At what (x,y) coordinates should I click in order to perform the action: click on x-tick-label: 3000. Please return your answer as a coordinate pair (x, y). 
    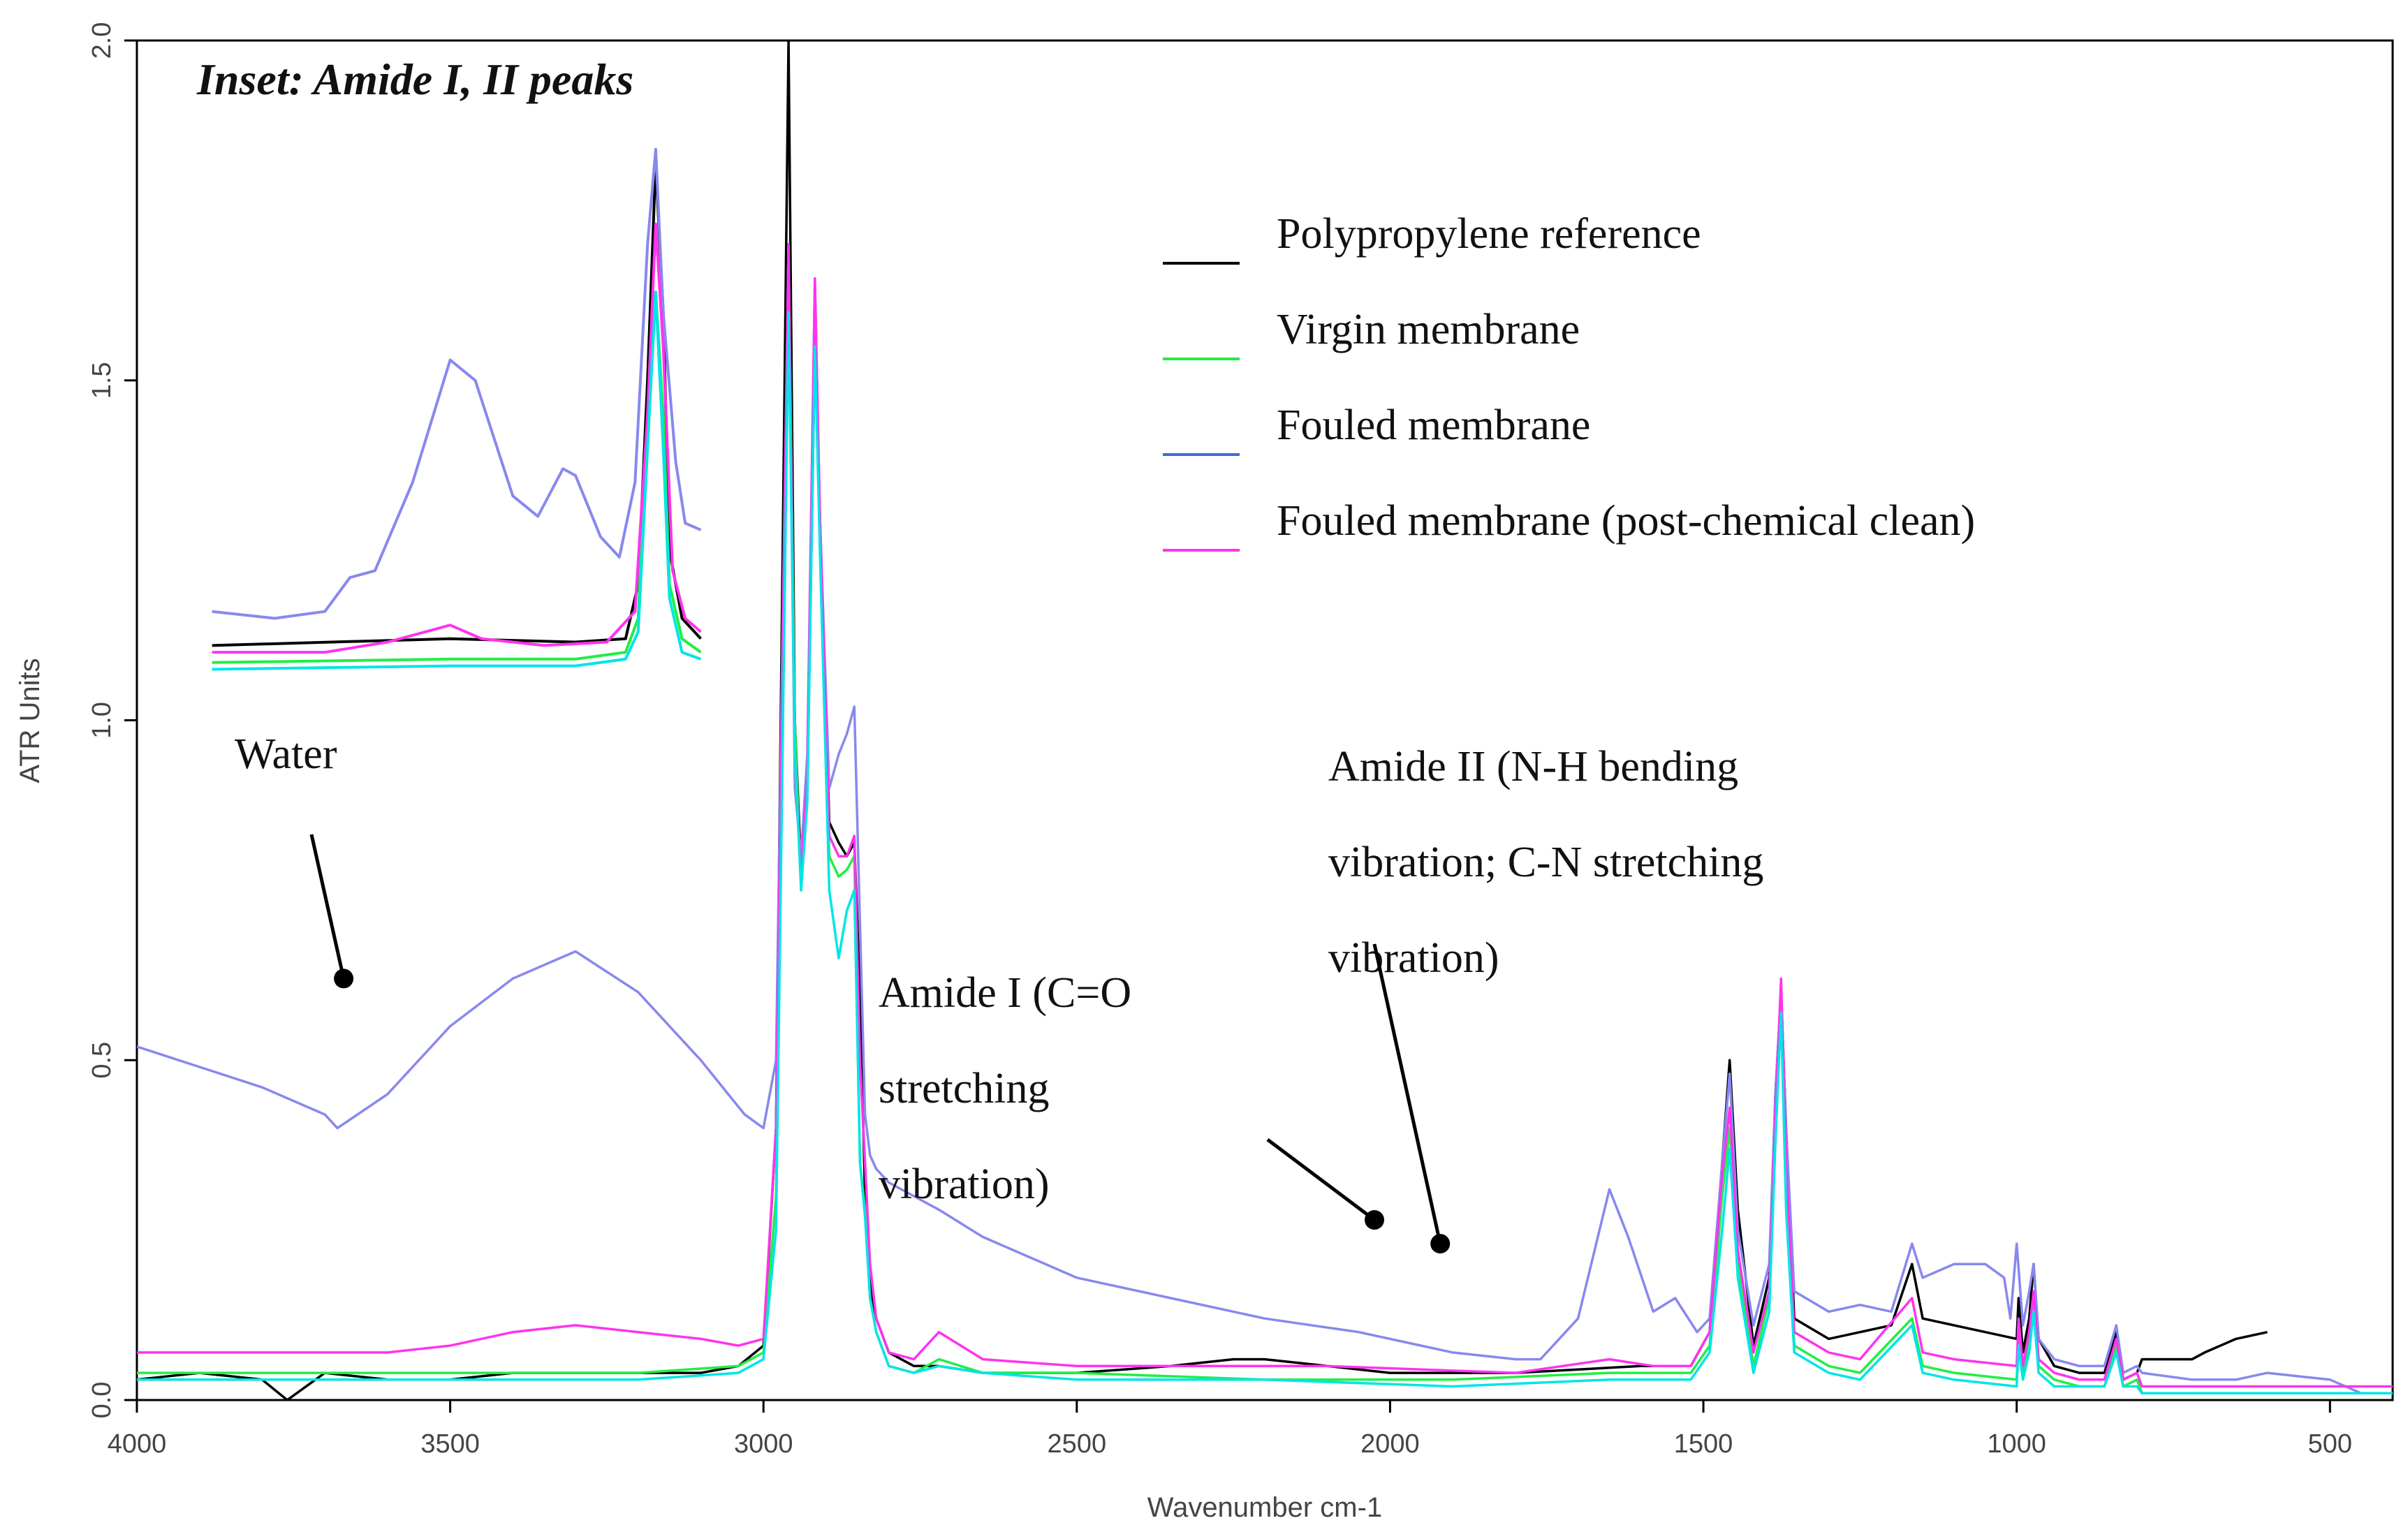
    Looking at the image, I should click on (763, 1444).